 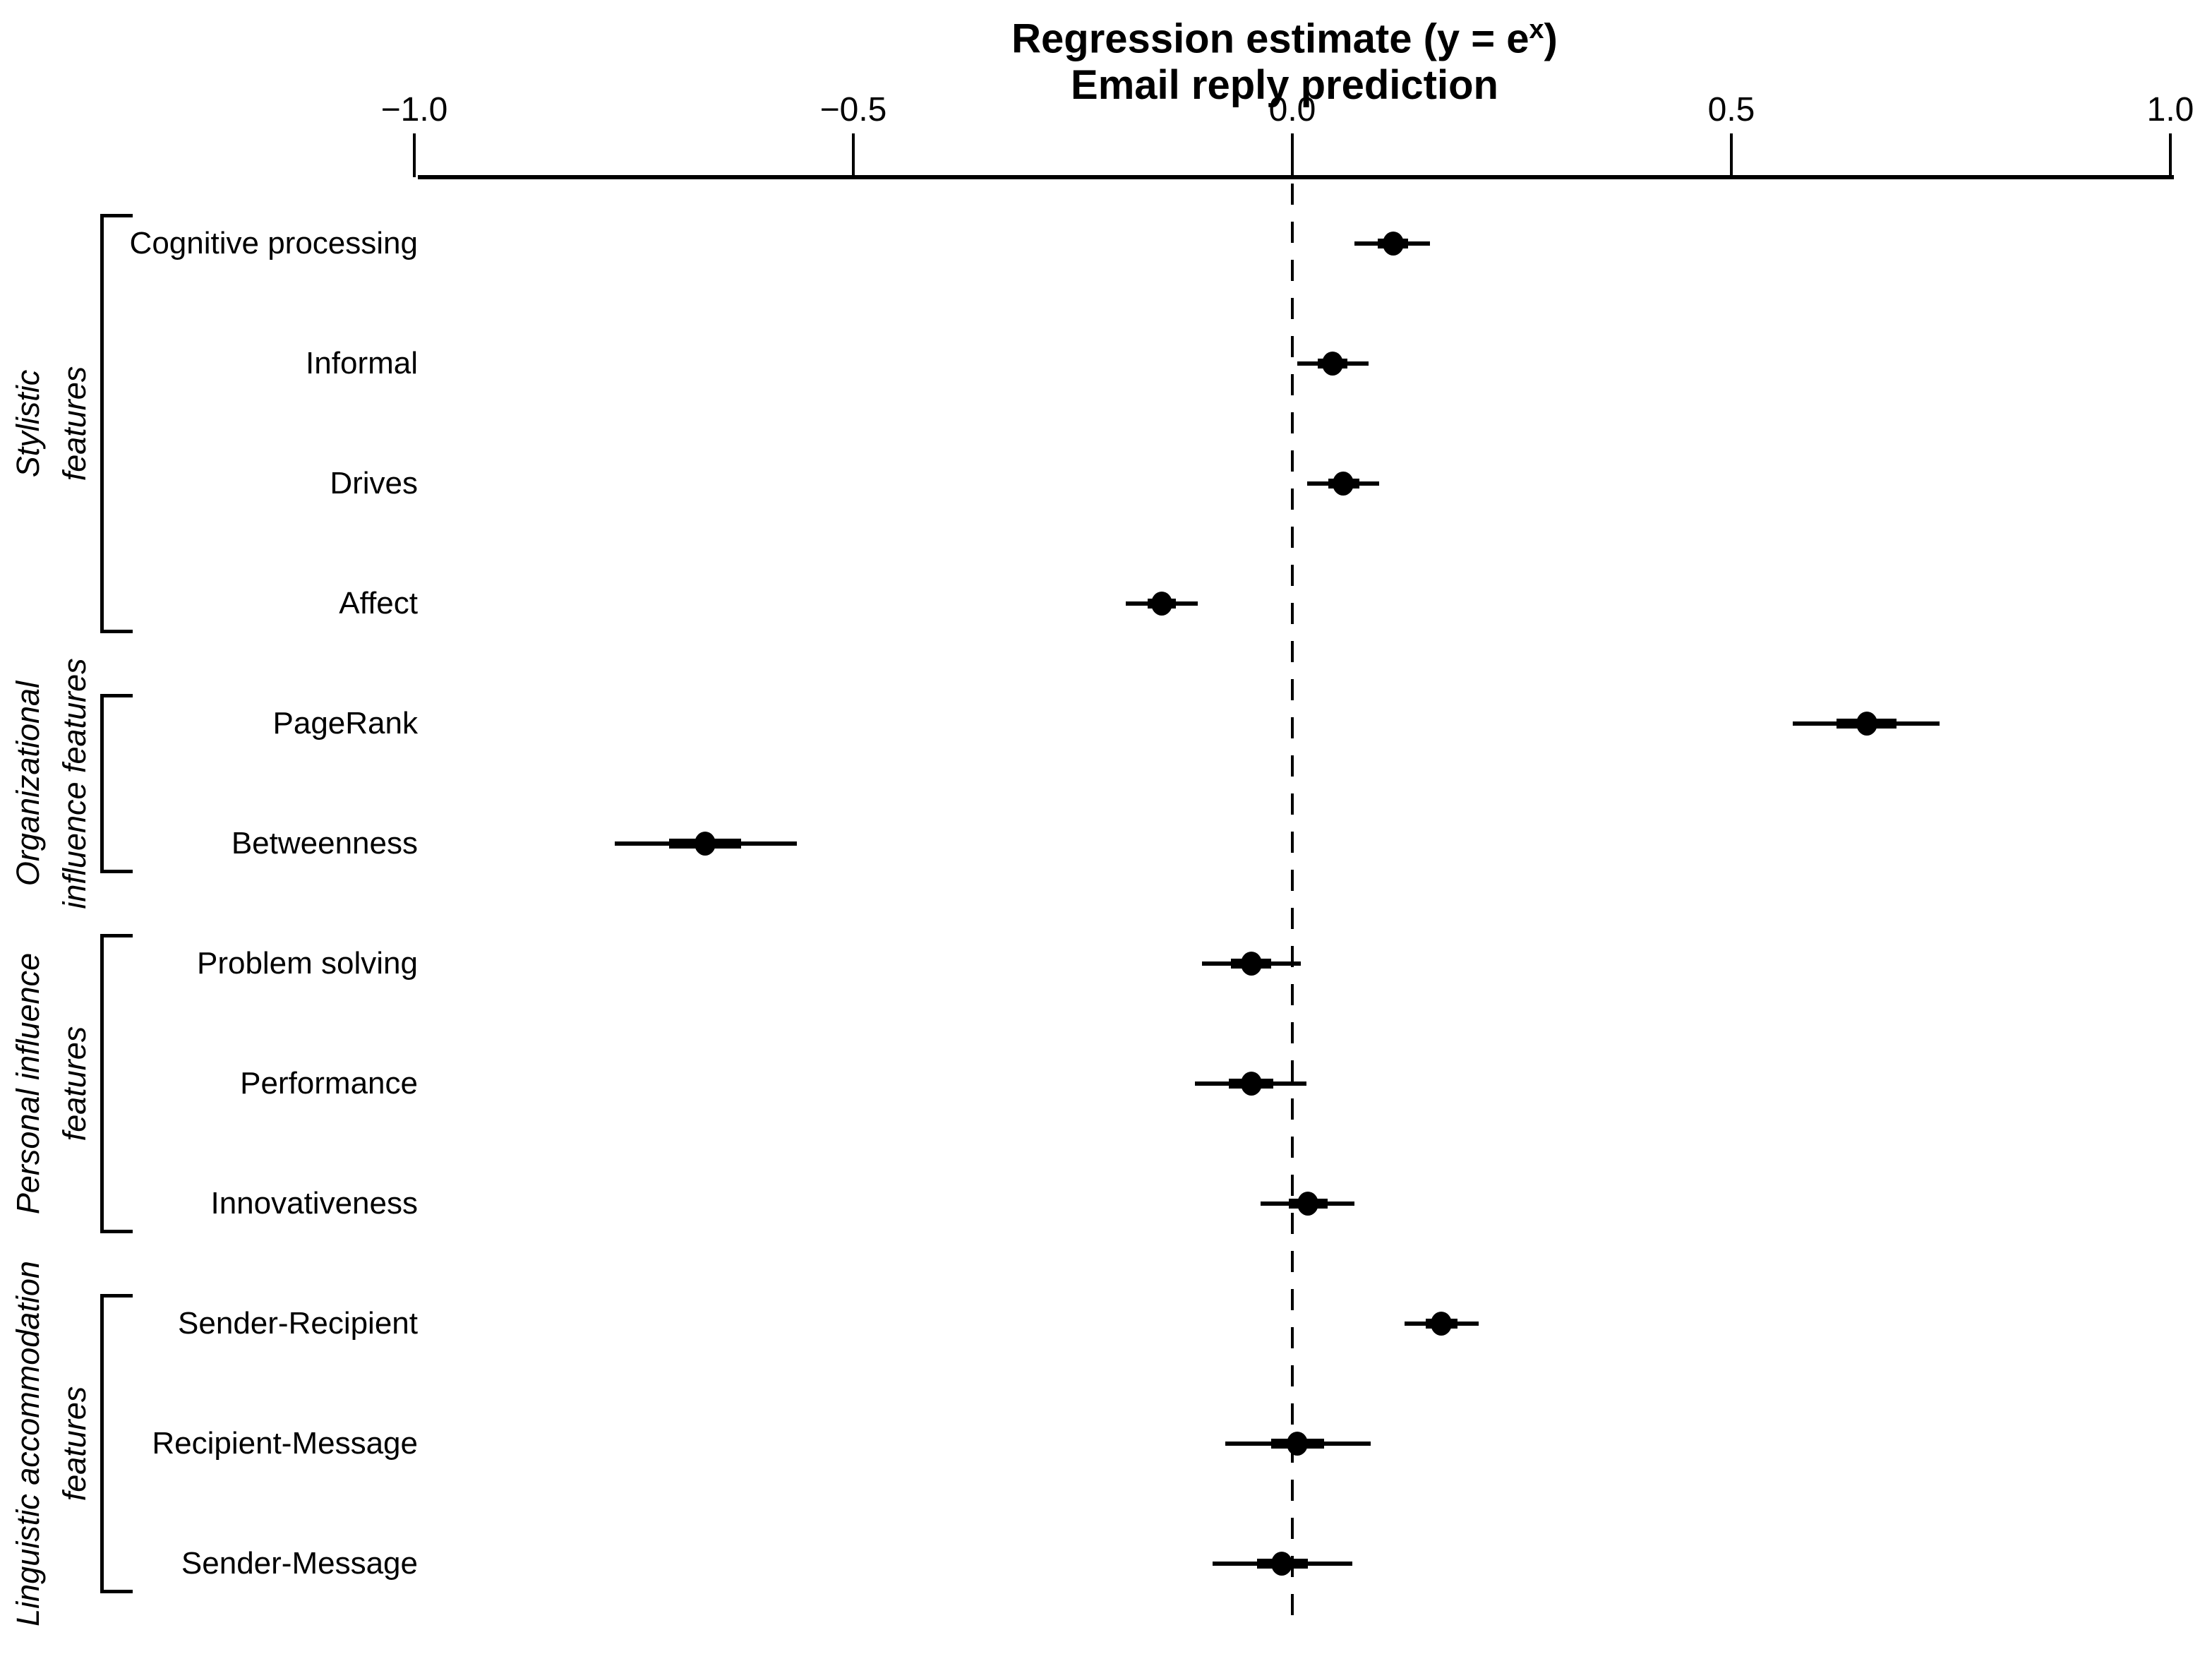 I want to click on row-label: Betweenness, so click(x=324, y=843).